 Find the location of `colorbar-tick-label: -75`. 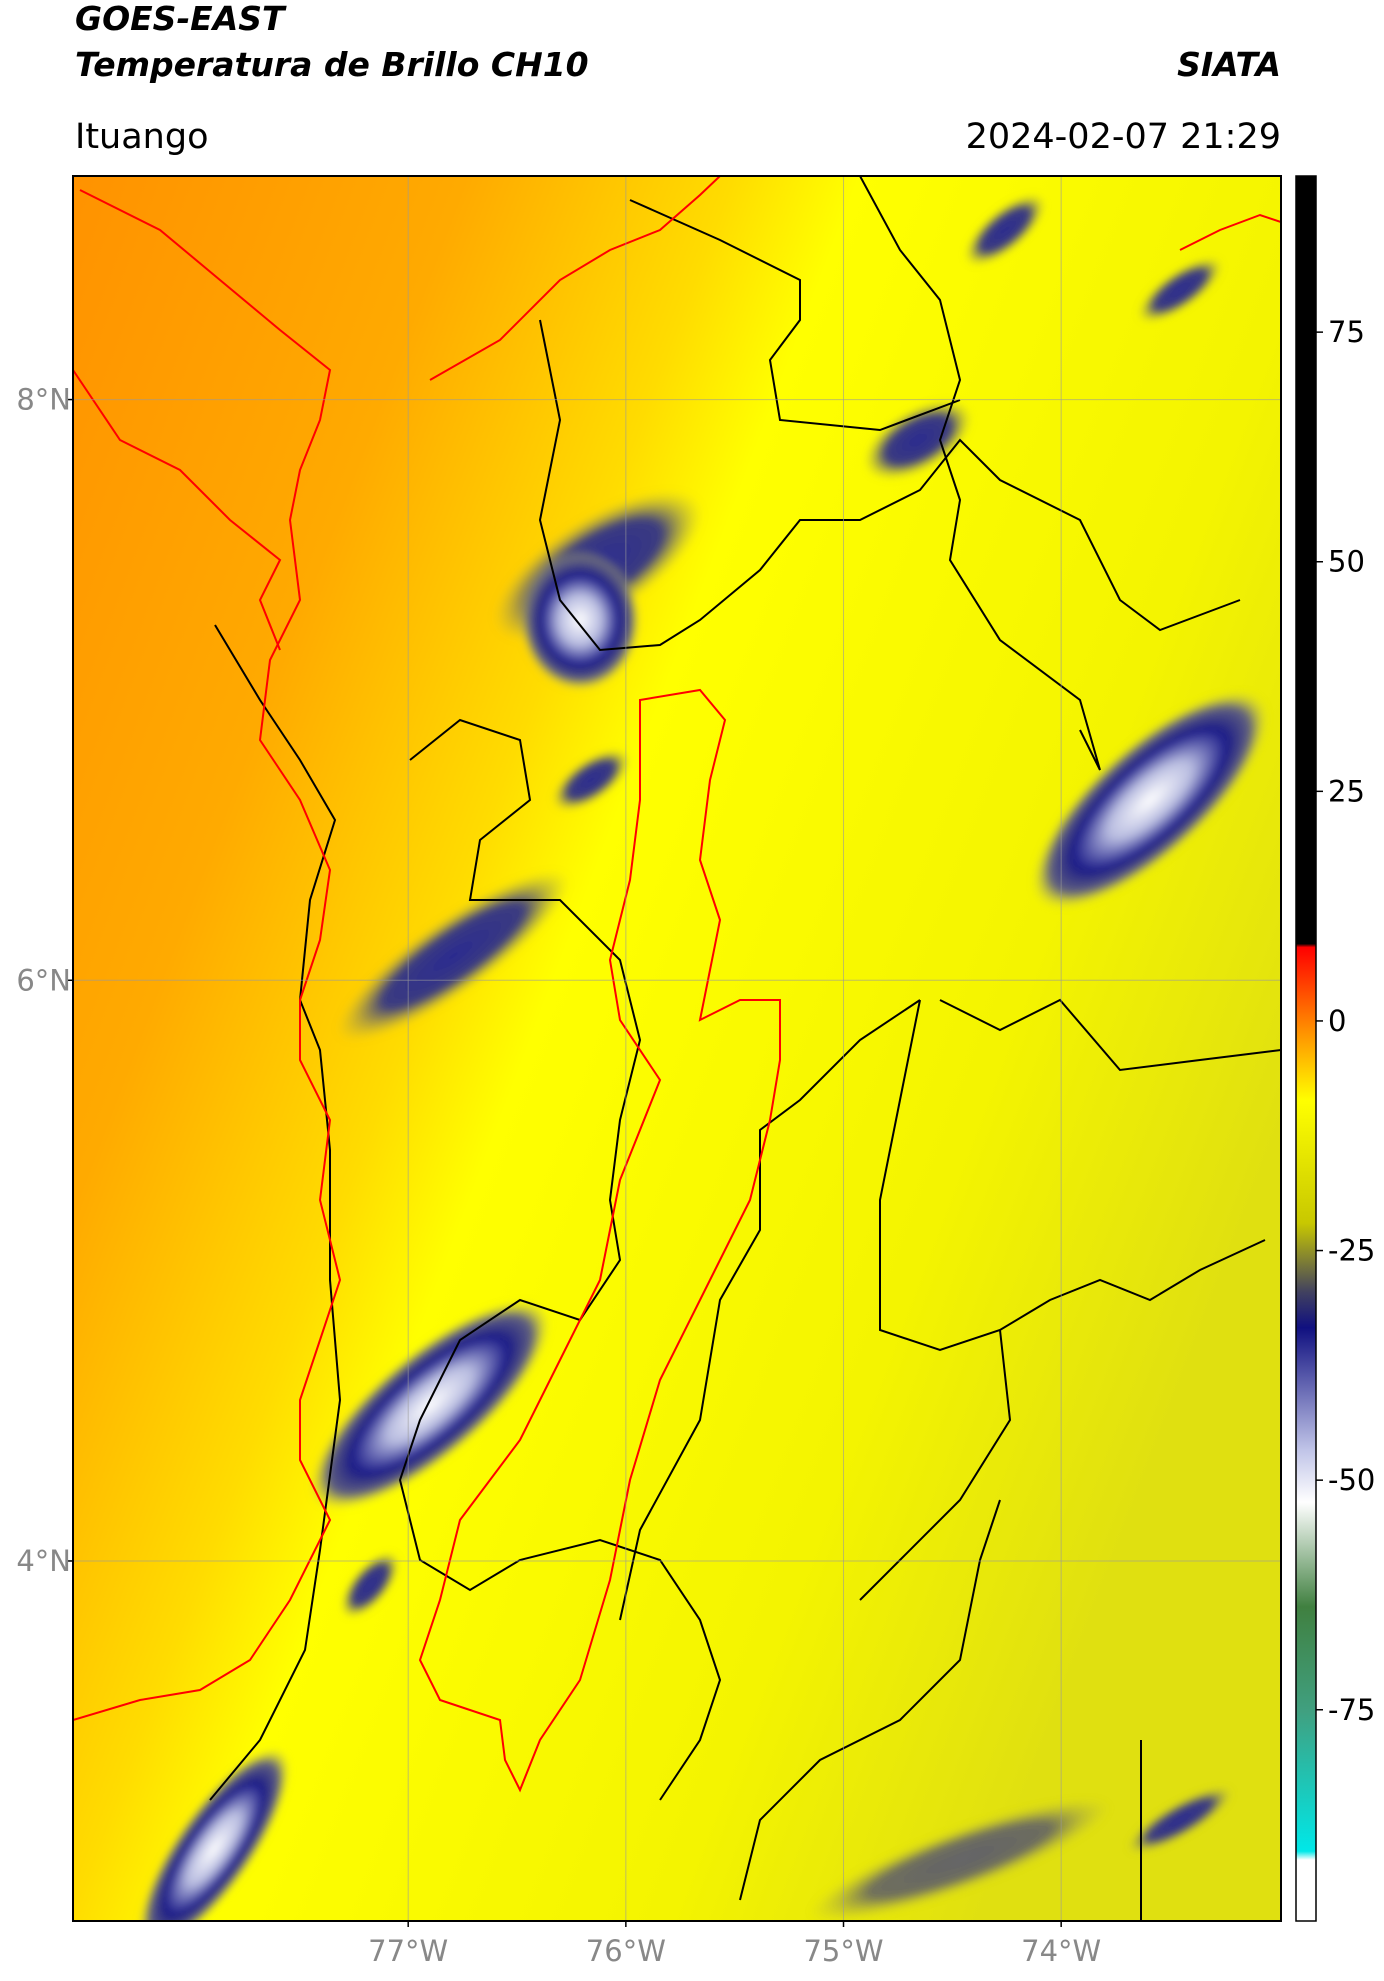

colorbar-tick-label: -75 is located at coordinates (1351, 1710).